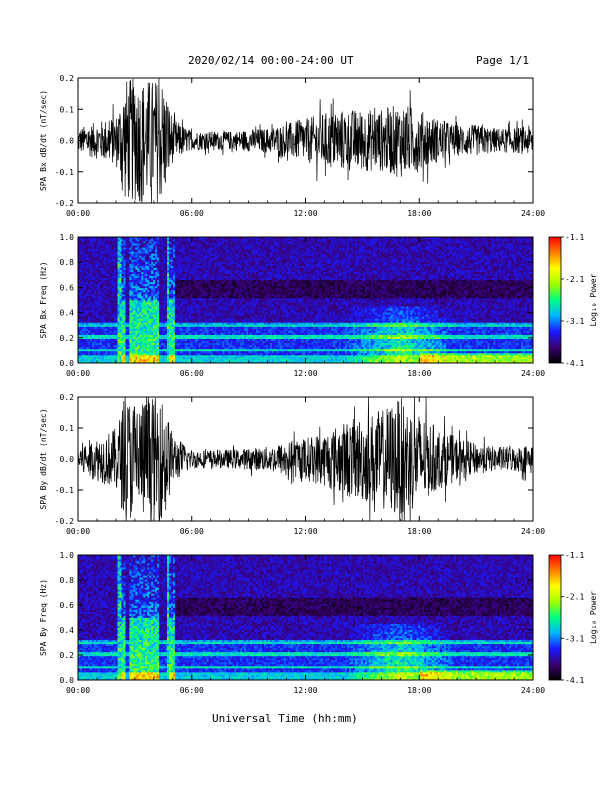 This screenshot has height=792, width=612. What do you see at coordinates (305, 373) in the screenshot?
I see `panel-1-xtick-label: 12:00` at bounding box center [305, 373].